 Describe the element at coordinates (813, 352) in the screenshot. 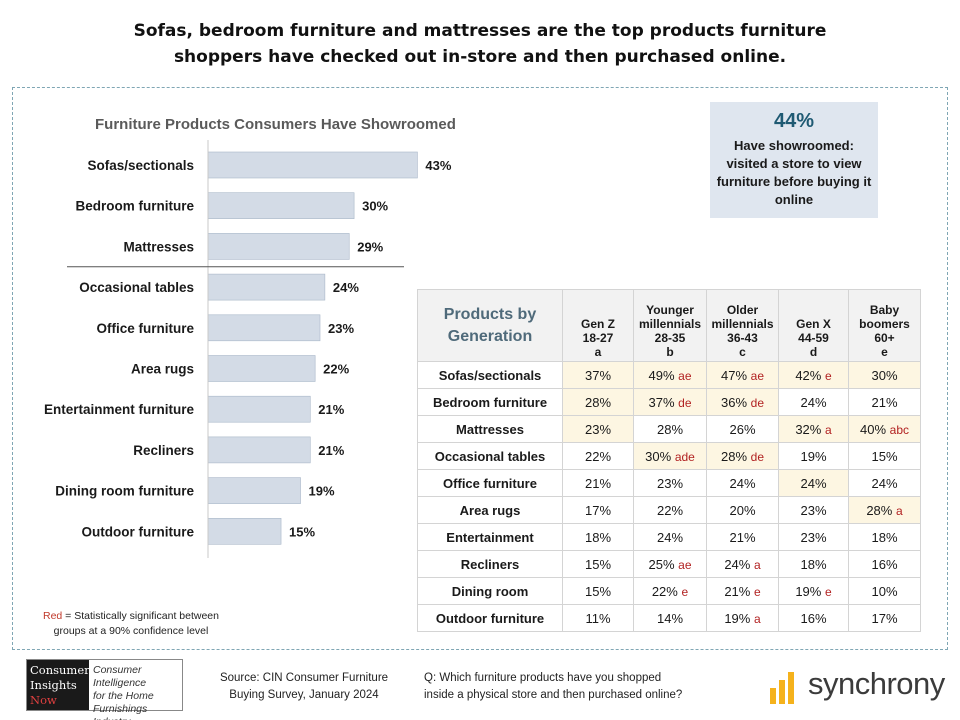

I see `col-header-line: d` at that location.